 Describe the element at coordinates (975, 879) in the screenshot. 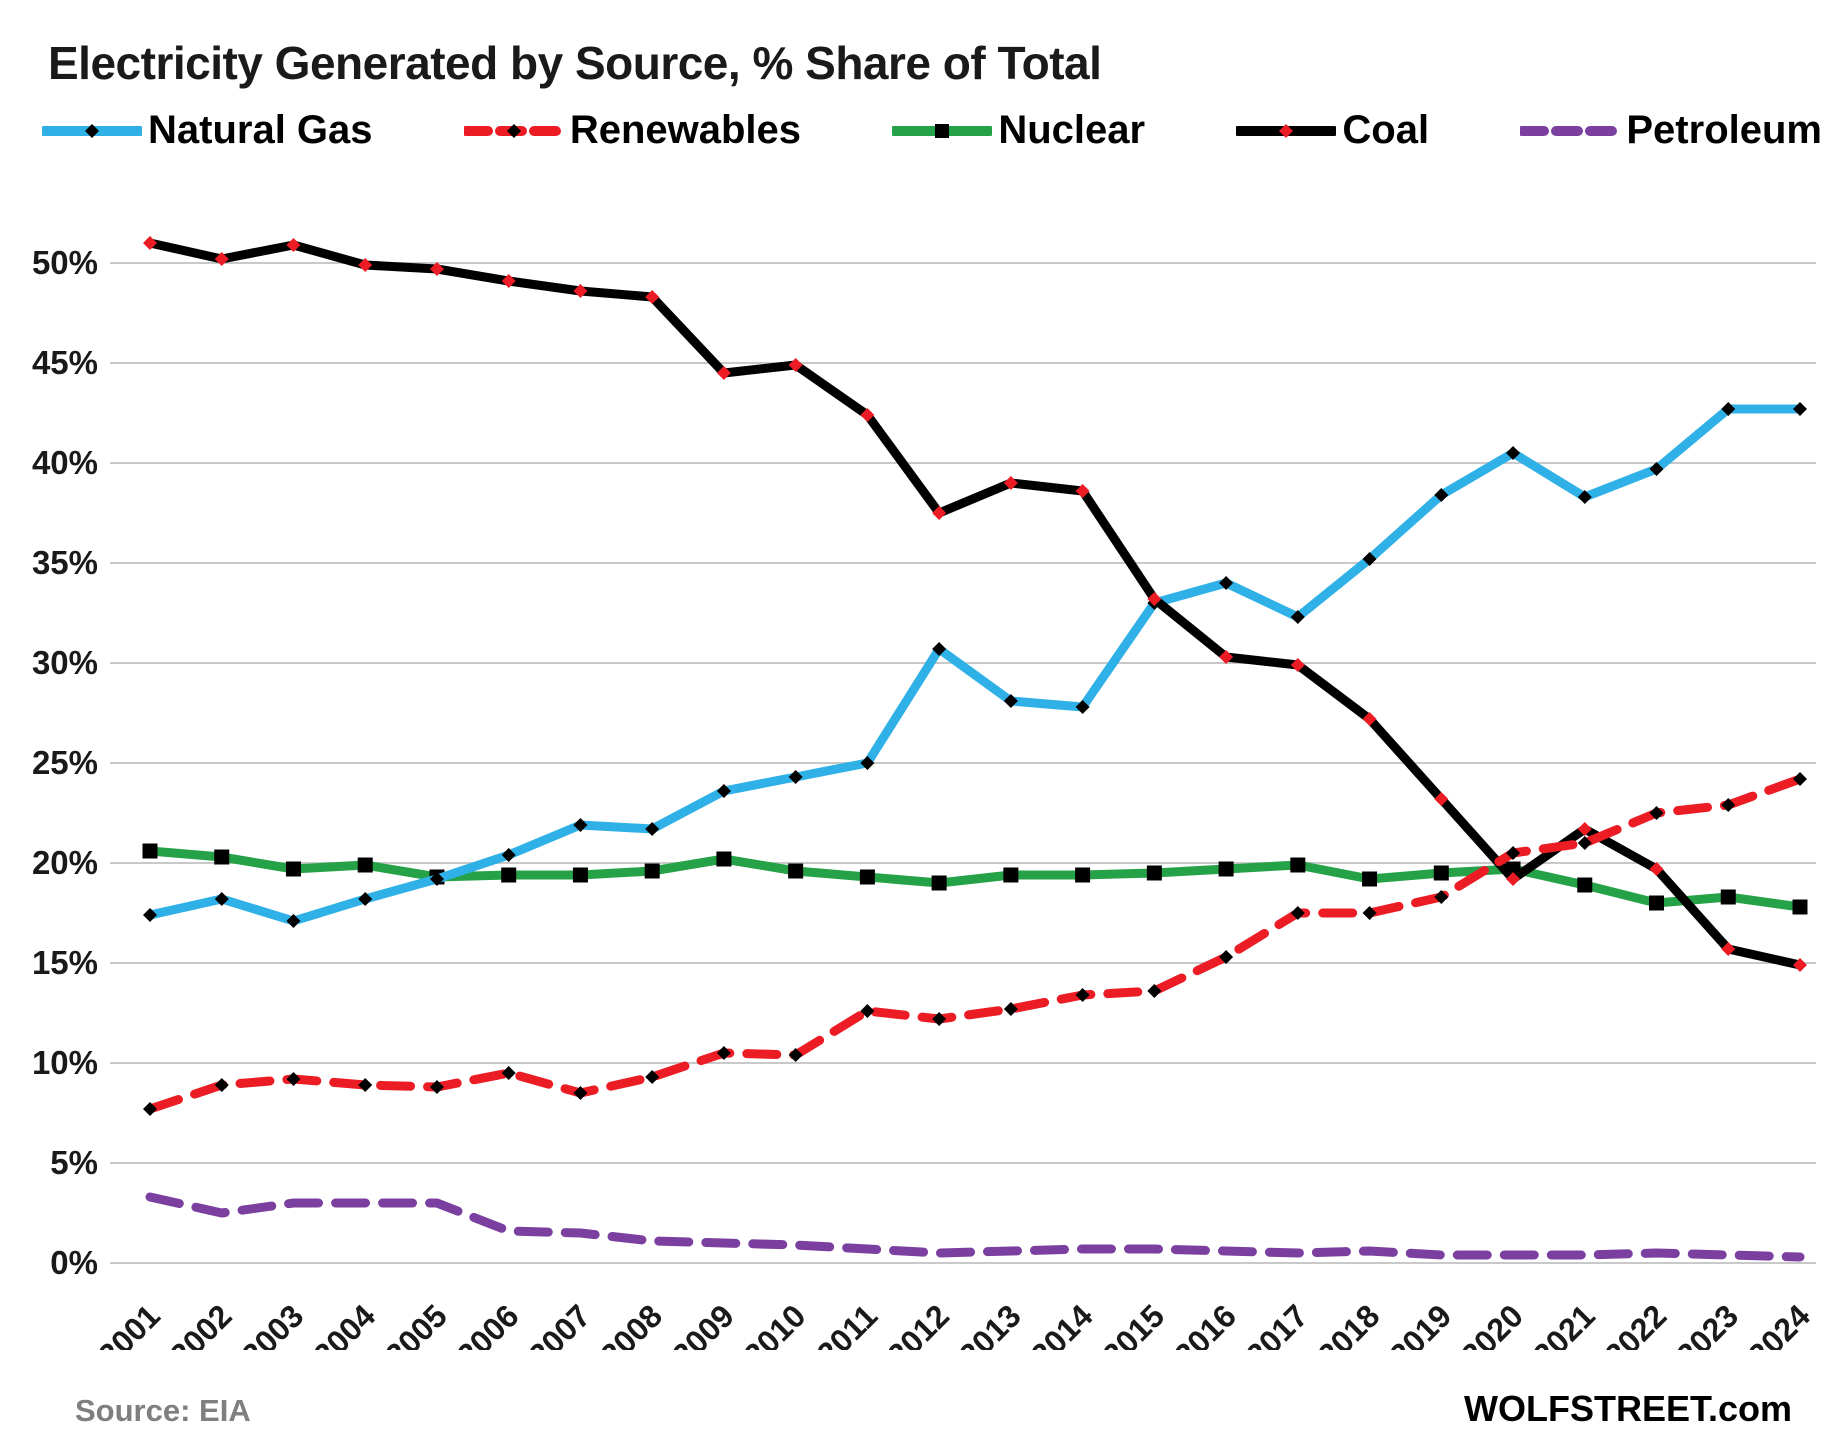

I see `series-line-nuclear` at that location.